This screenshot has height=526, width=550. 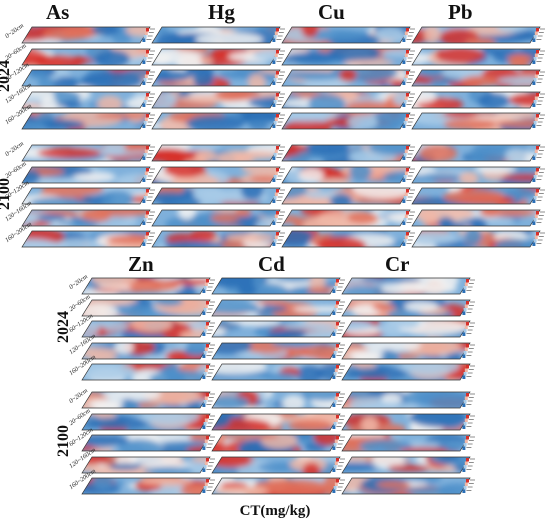 What do you see at coordinates (58, 12) in the screenshot?
I see `metal-title-as: As` at bounding box center [58, 12].